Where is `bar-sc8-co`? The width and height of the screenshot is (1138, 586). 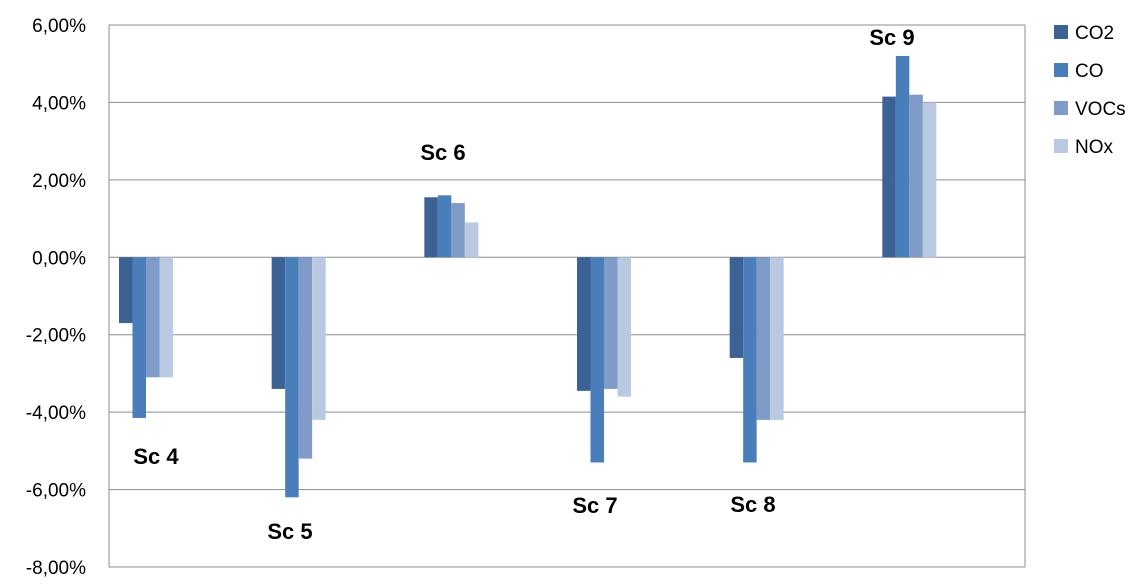
bar-sc8-co is located at coordinates (750, 360).